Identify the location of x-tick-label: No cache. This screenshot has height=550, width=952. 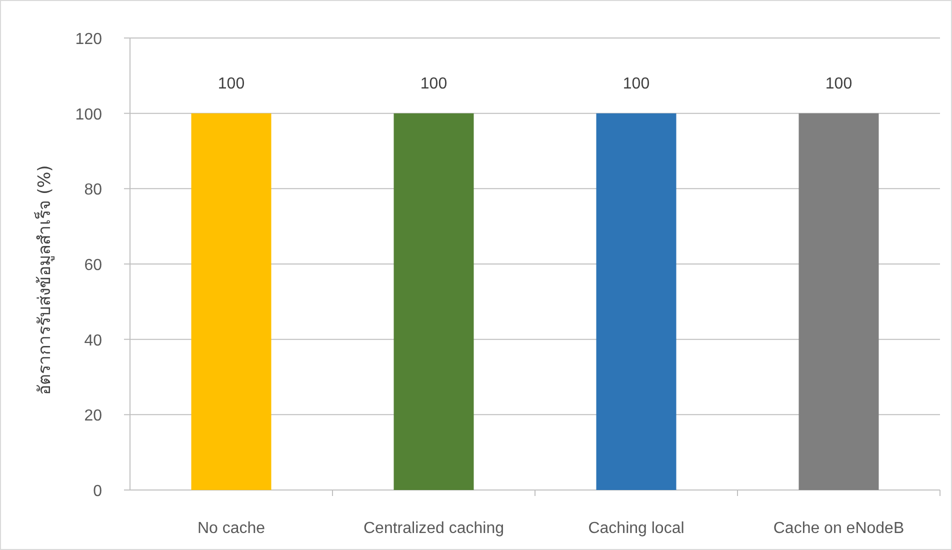
(231, 528).